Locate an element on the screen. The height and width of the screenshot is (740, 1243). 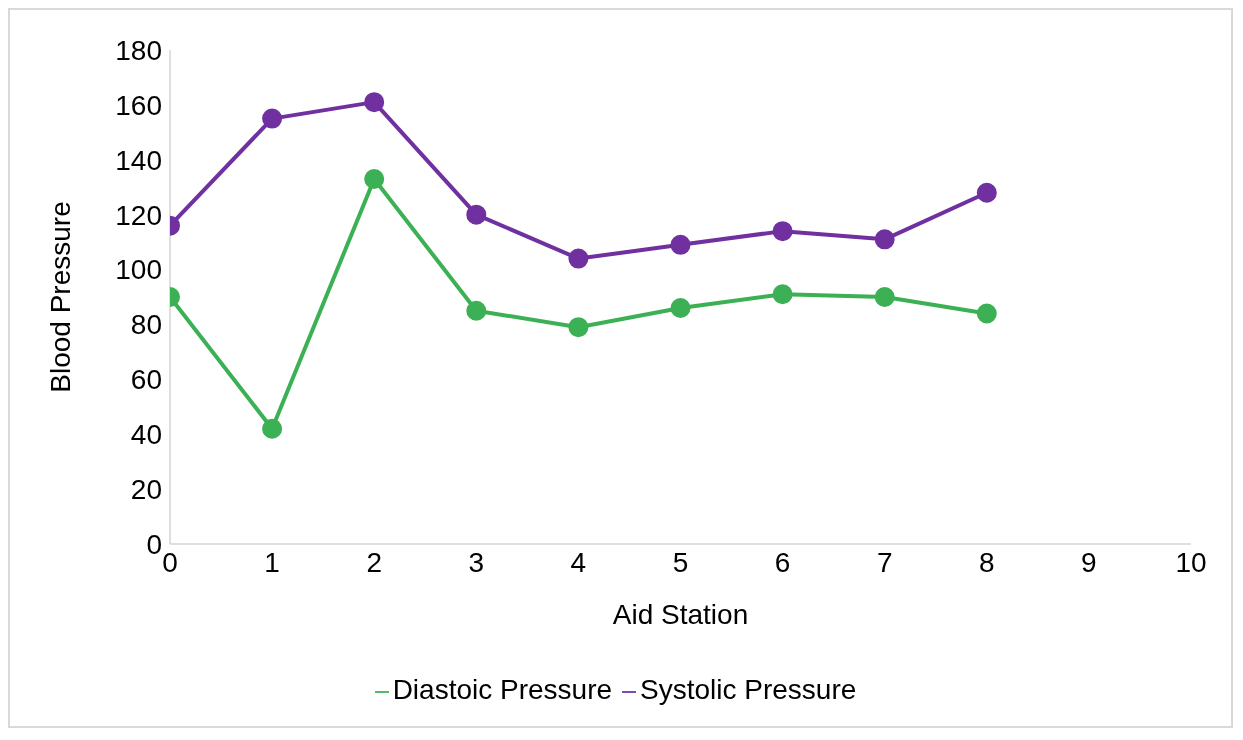
y-tick-label: 20 is located at coordinates (146, 490).